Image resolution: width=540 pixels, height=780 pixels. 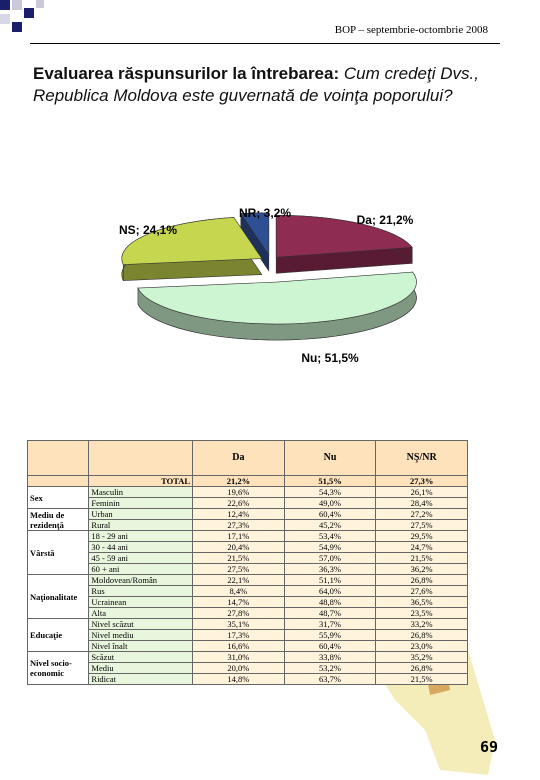 What do you see at coordinates (58, 668) in the screenshot?
I see `grp: Nivel socio-economic` at bounding box center [58, 668].